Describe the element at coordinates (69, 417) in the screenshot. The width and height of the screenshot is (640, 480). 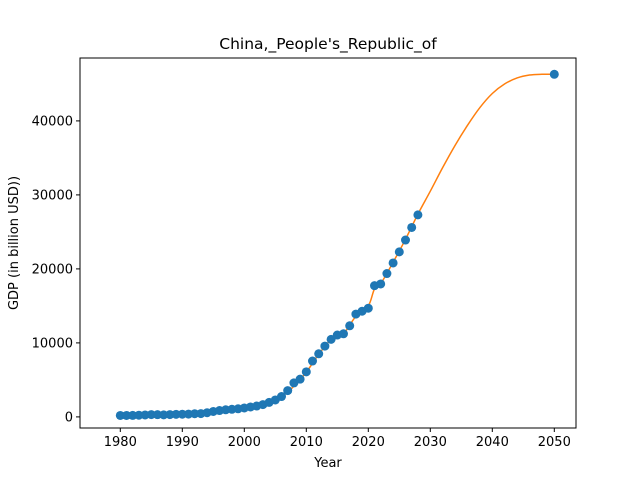
I see `y-tick-label: 0` at that location.